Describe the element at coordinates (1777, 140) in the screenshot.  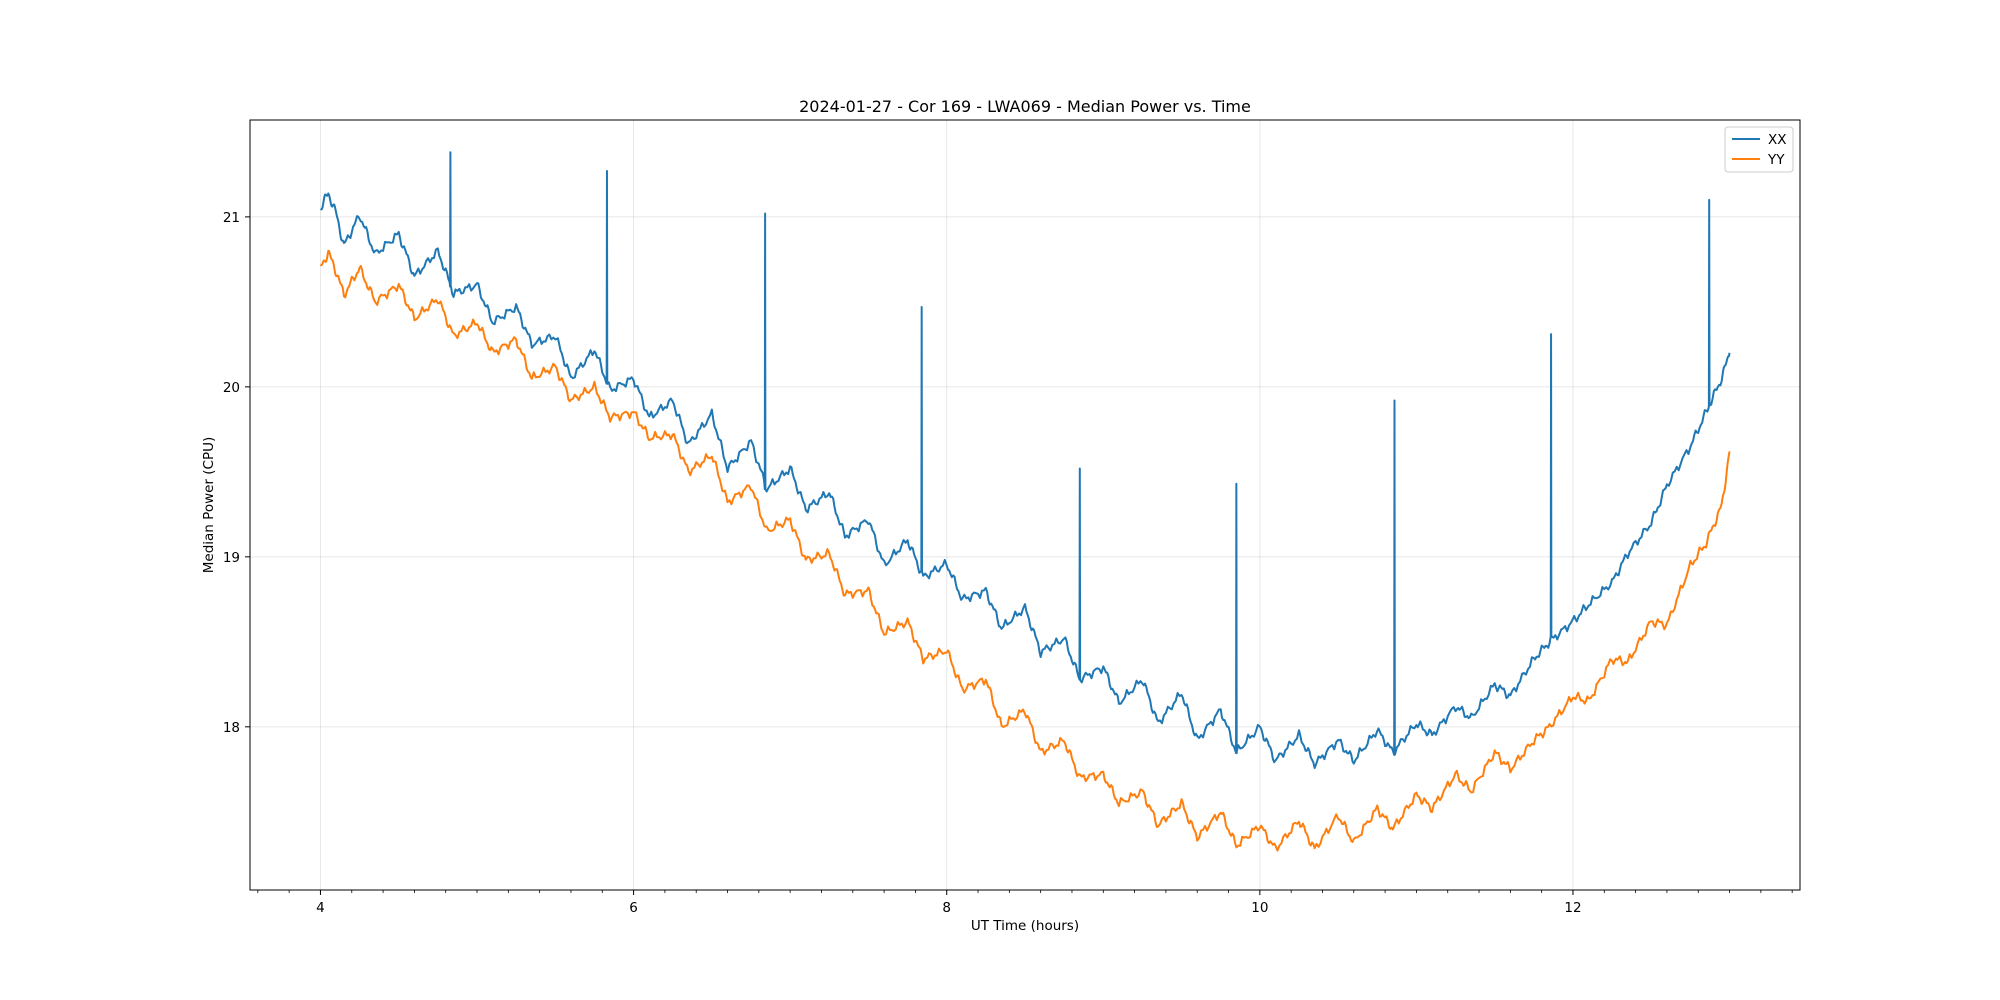
I see `legend-label-xx: XX` at that location.